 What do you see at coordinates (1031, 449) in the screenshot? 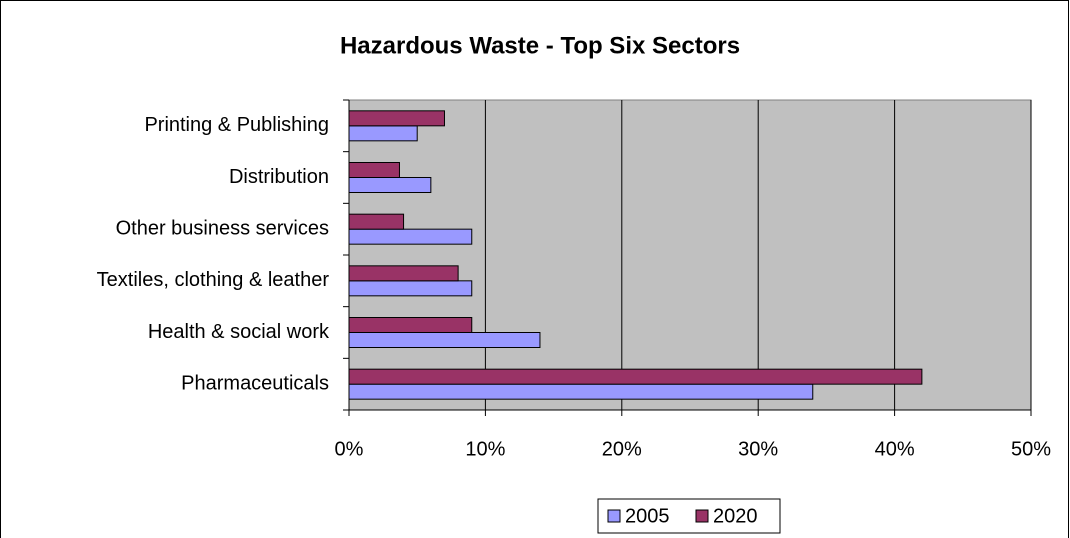
I see `x-tick-label: 50%` at bounding box center [1031, 449].